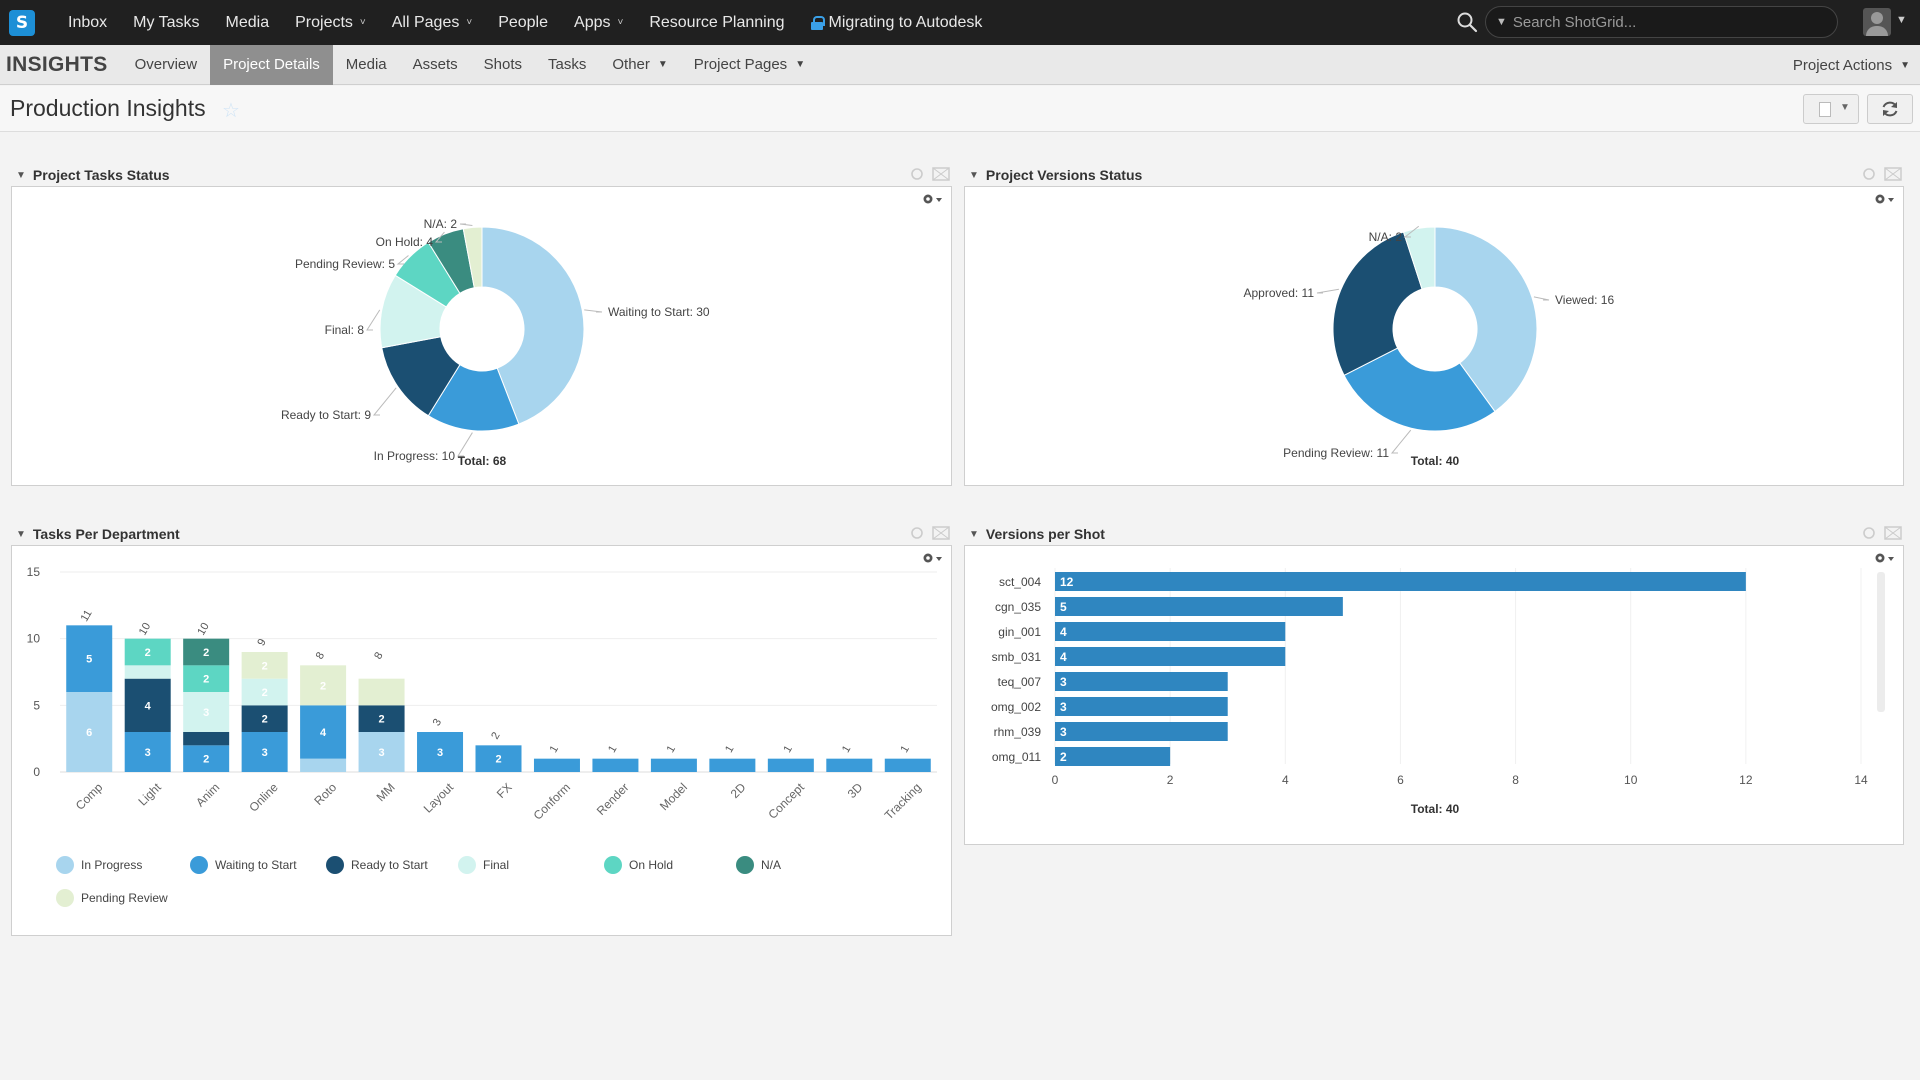  I want to click on nav-people: People, so click(523, 22).